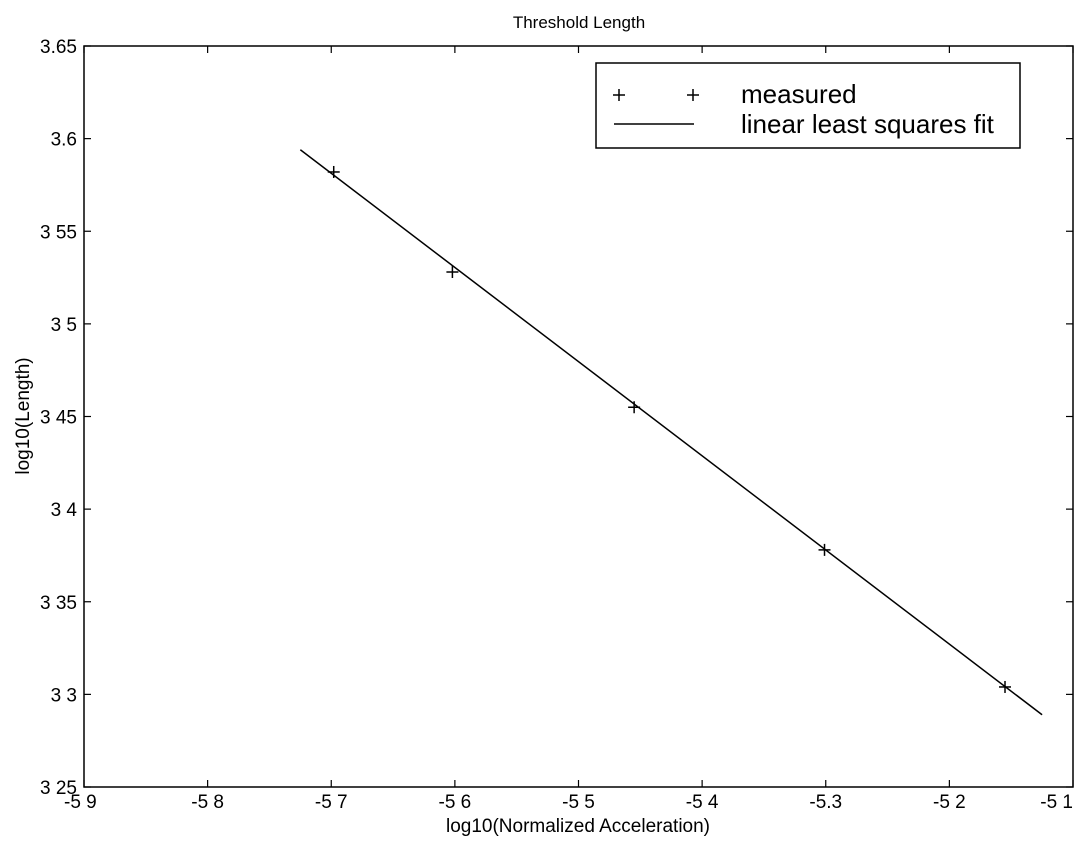 The height and width of the screenshot is (844, 1082). What do you see at coordinates (23, 415) in the screenshot?
I see `y-axis-title: log10(Length)` at bounding box center [23, 415].